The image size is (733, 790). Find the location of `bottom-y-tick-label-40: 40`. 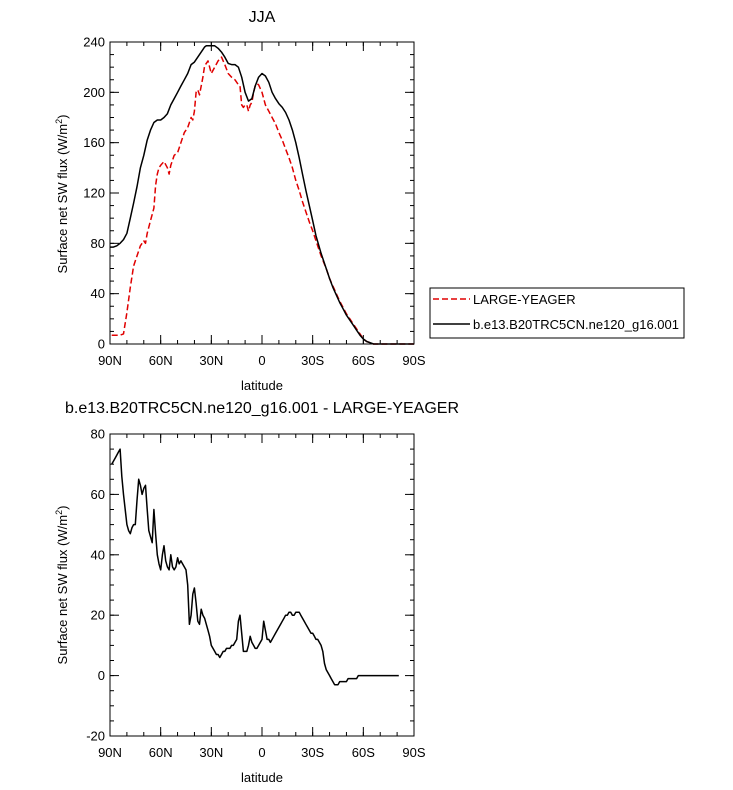

bottom-y-tick-label-40: 40 is located at coordinates (98, 554).